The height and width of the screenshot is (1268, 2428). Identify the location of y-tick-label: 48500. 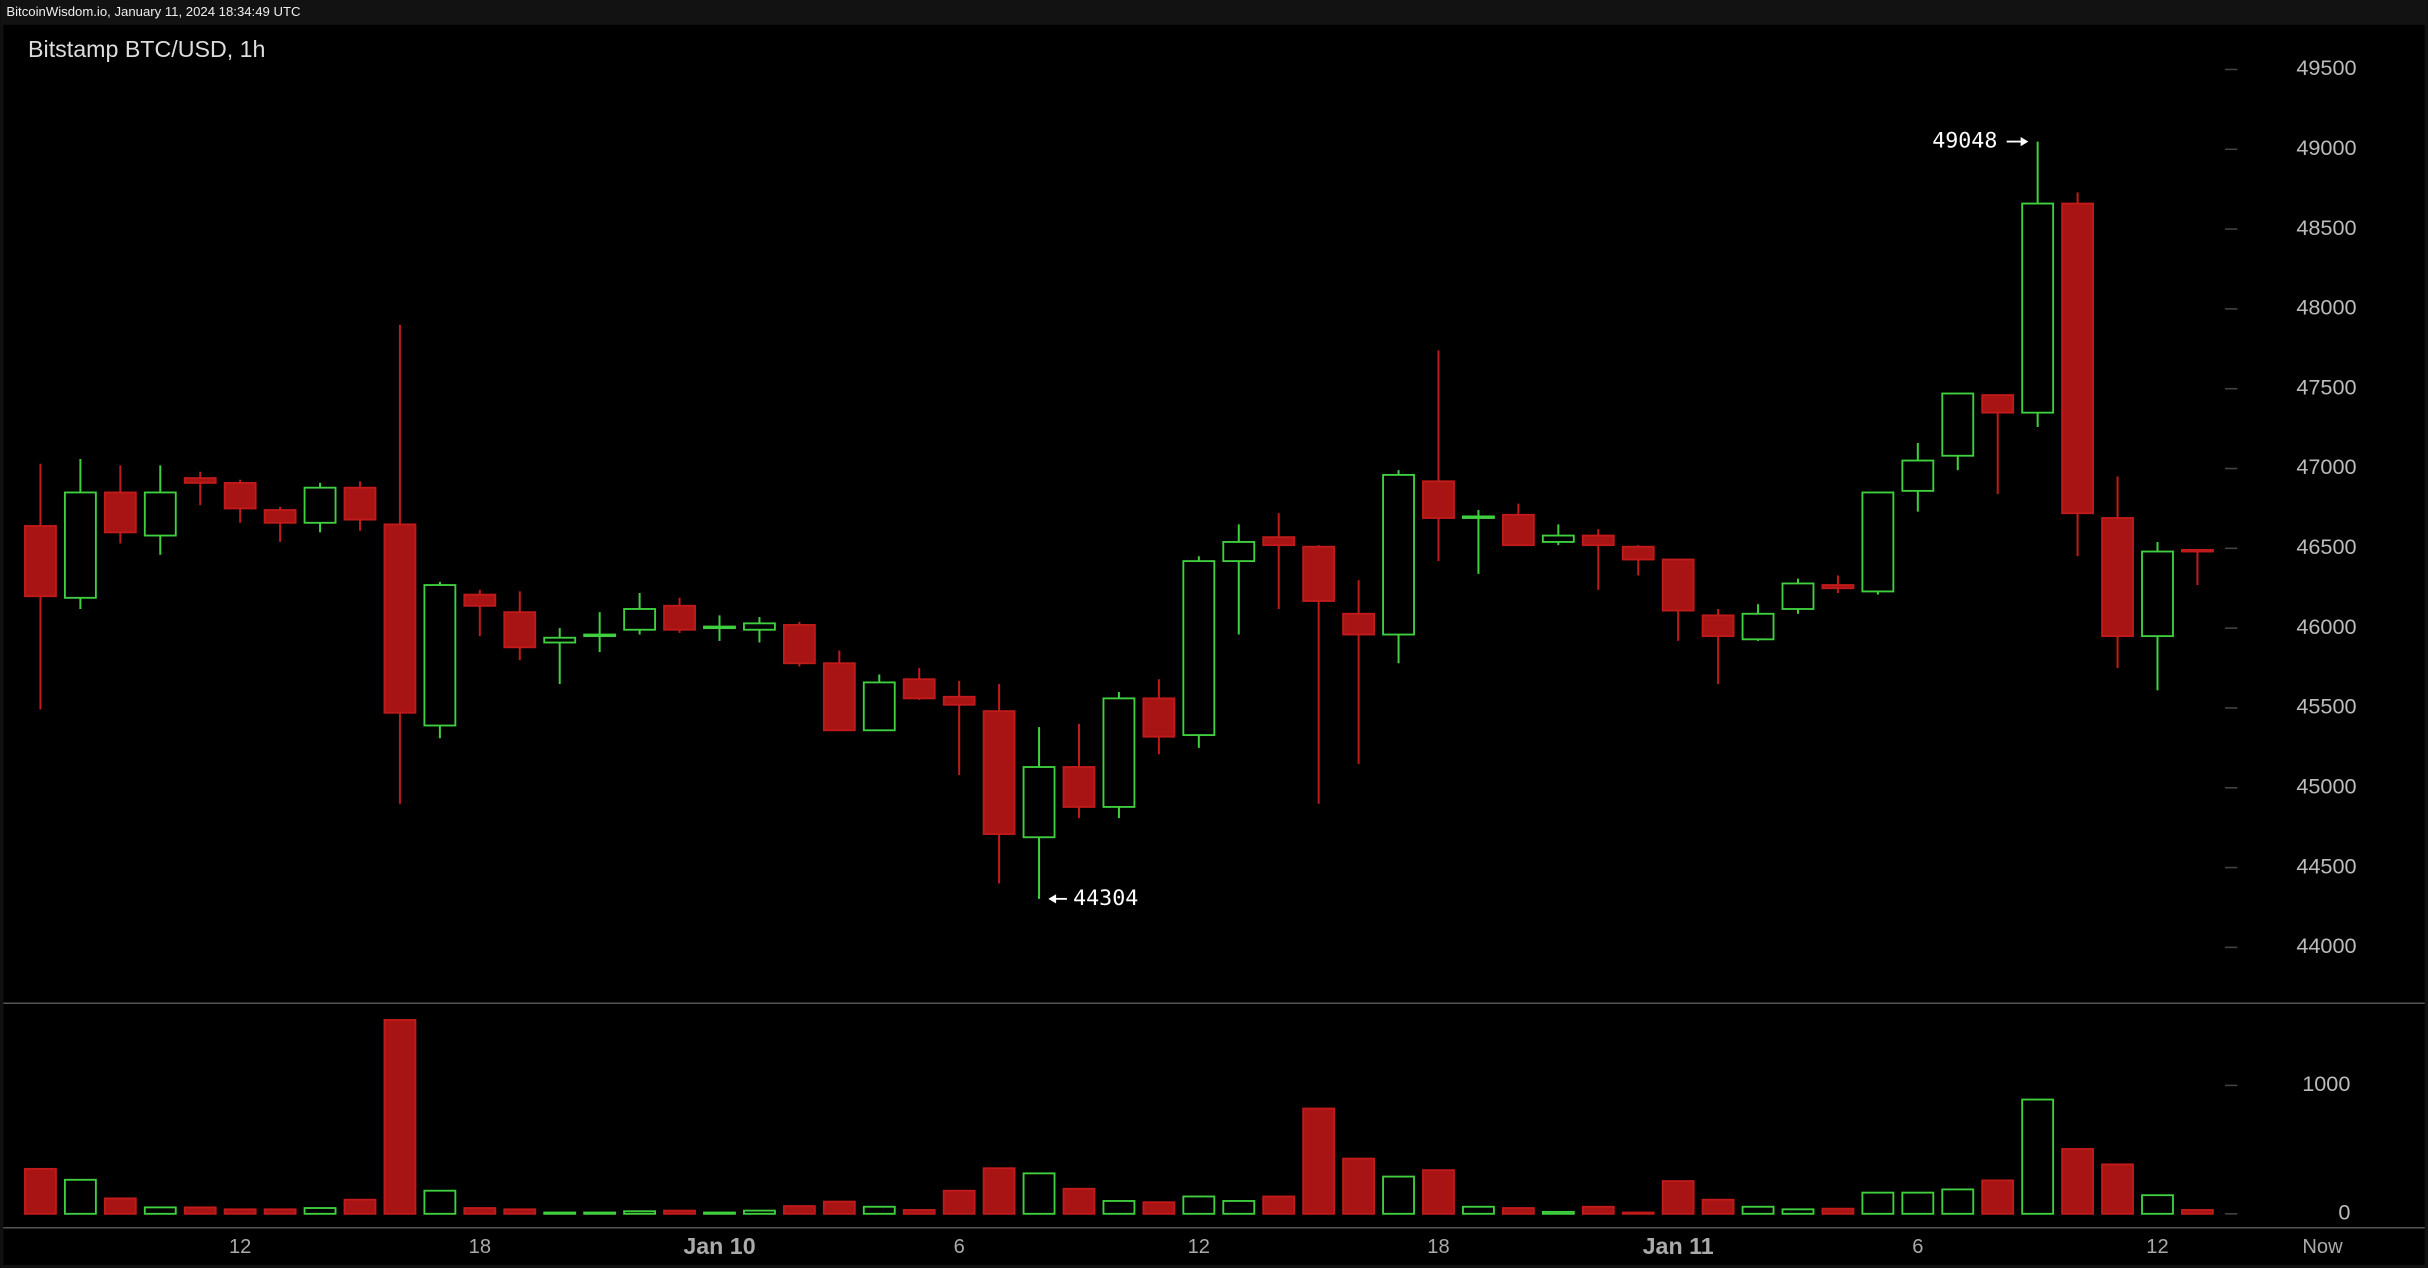
(2326, 227).